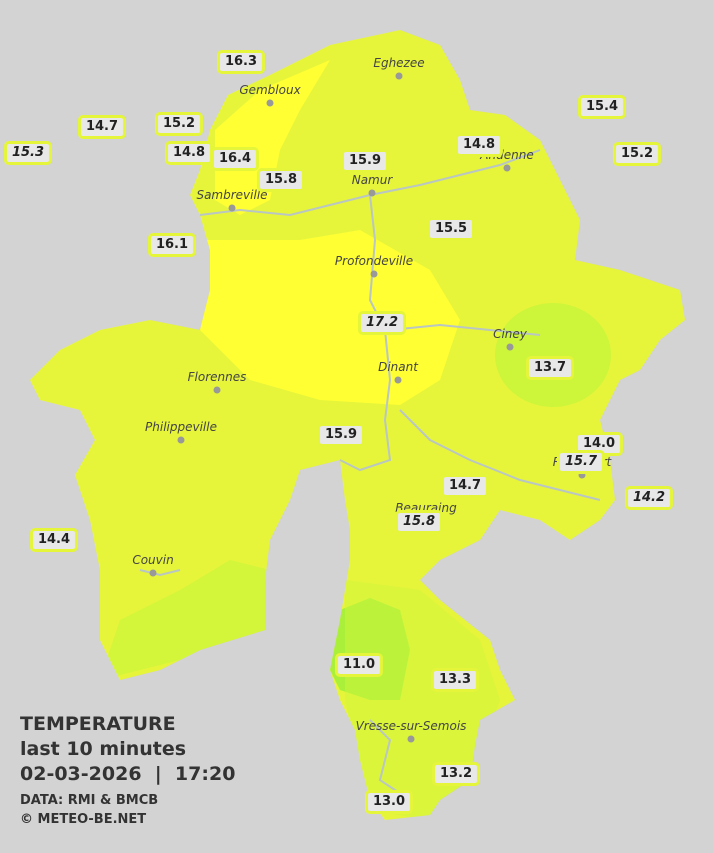 Image resolution: width=713 pixels, height=853 pixels. Describe the element at coordinates (235, 159) in the screenshot. I see `station-label: 16.4` at that location.